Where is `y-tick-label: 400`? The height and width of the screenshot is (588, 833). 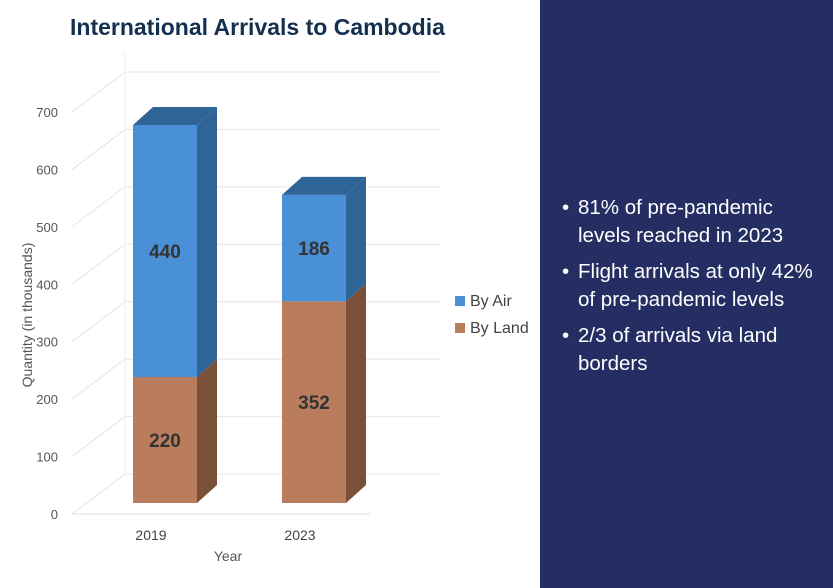 y-tick-label: 400 is located at coordinates (47, 284).